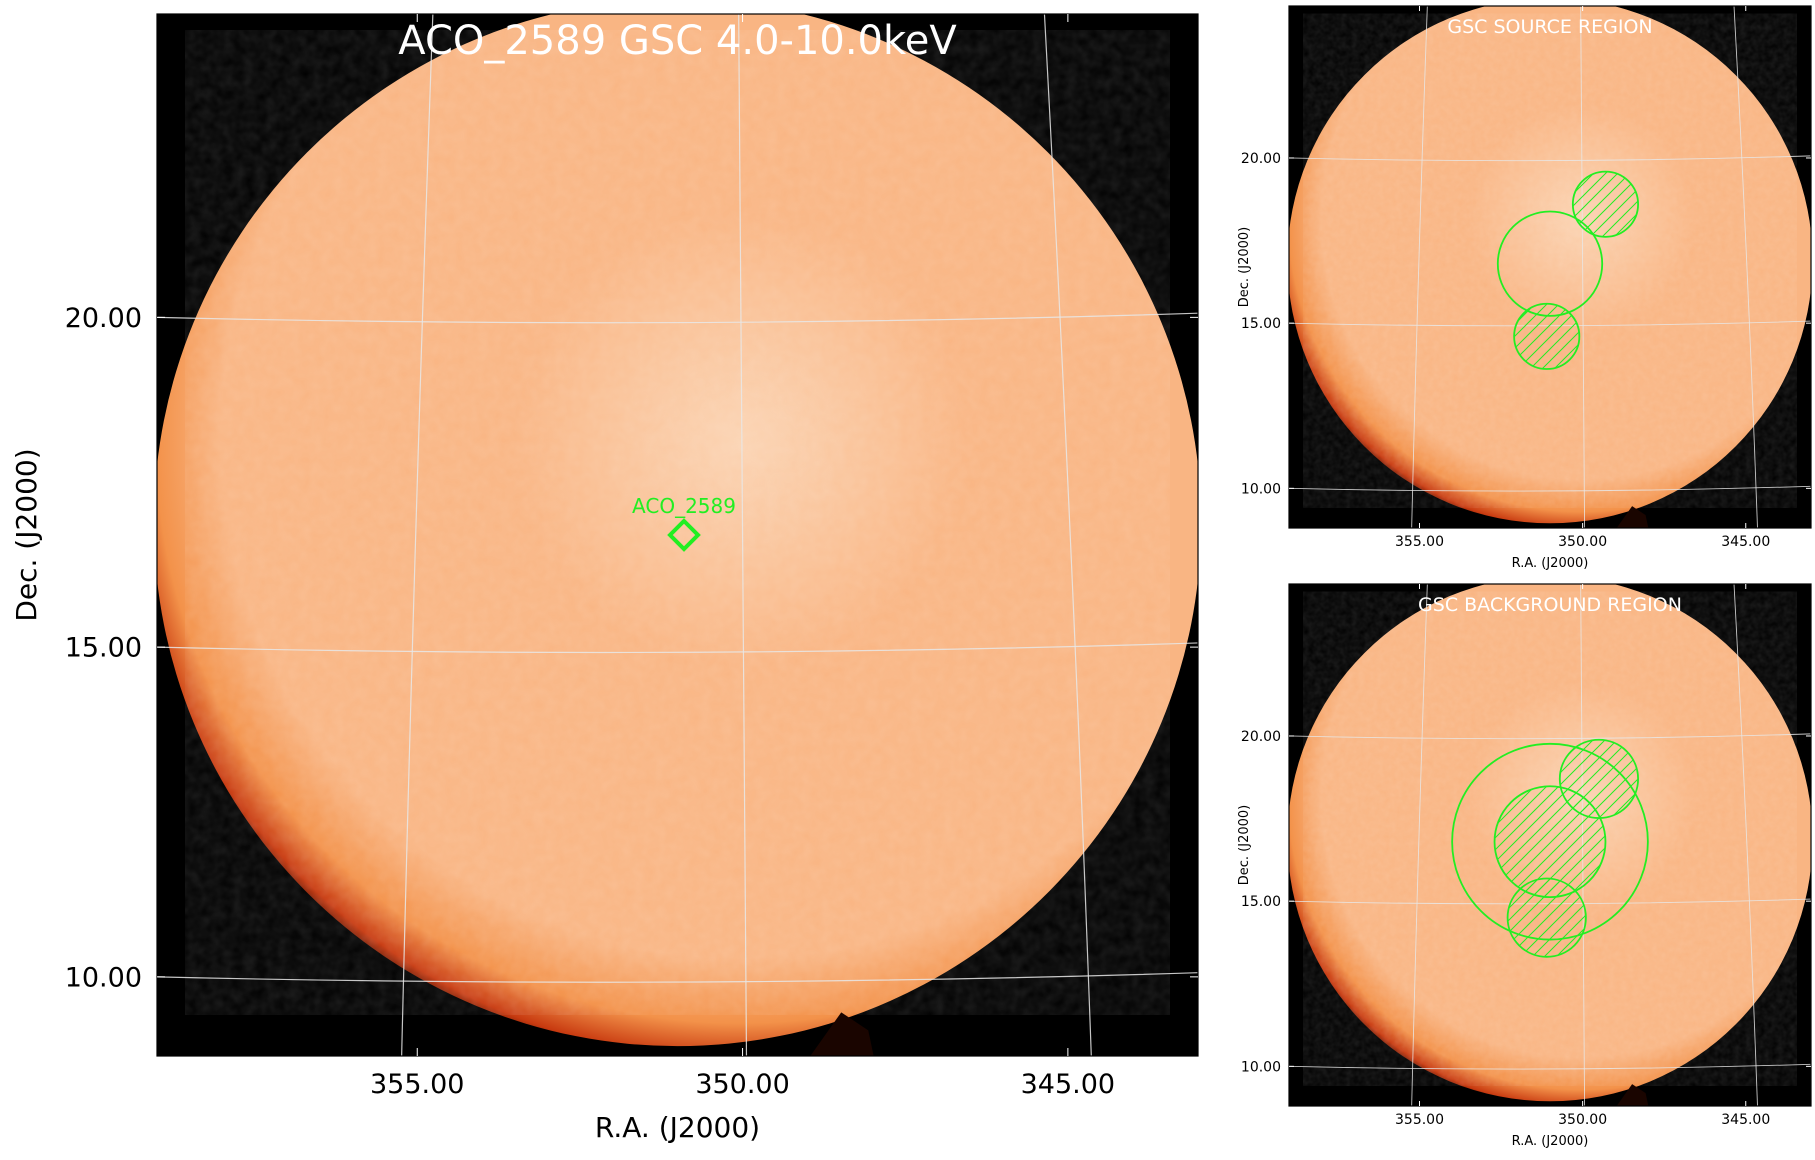  Describe the element at coordinates (684, 535) in the screenshot. I see `source-marker-diamond` at that location.